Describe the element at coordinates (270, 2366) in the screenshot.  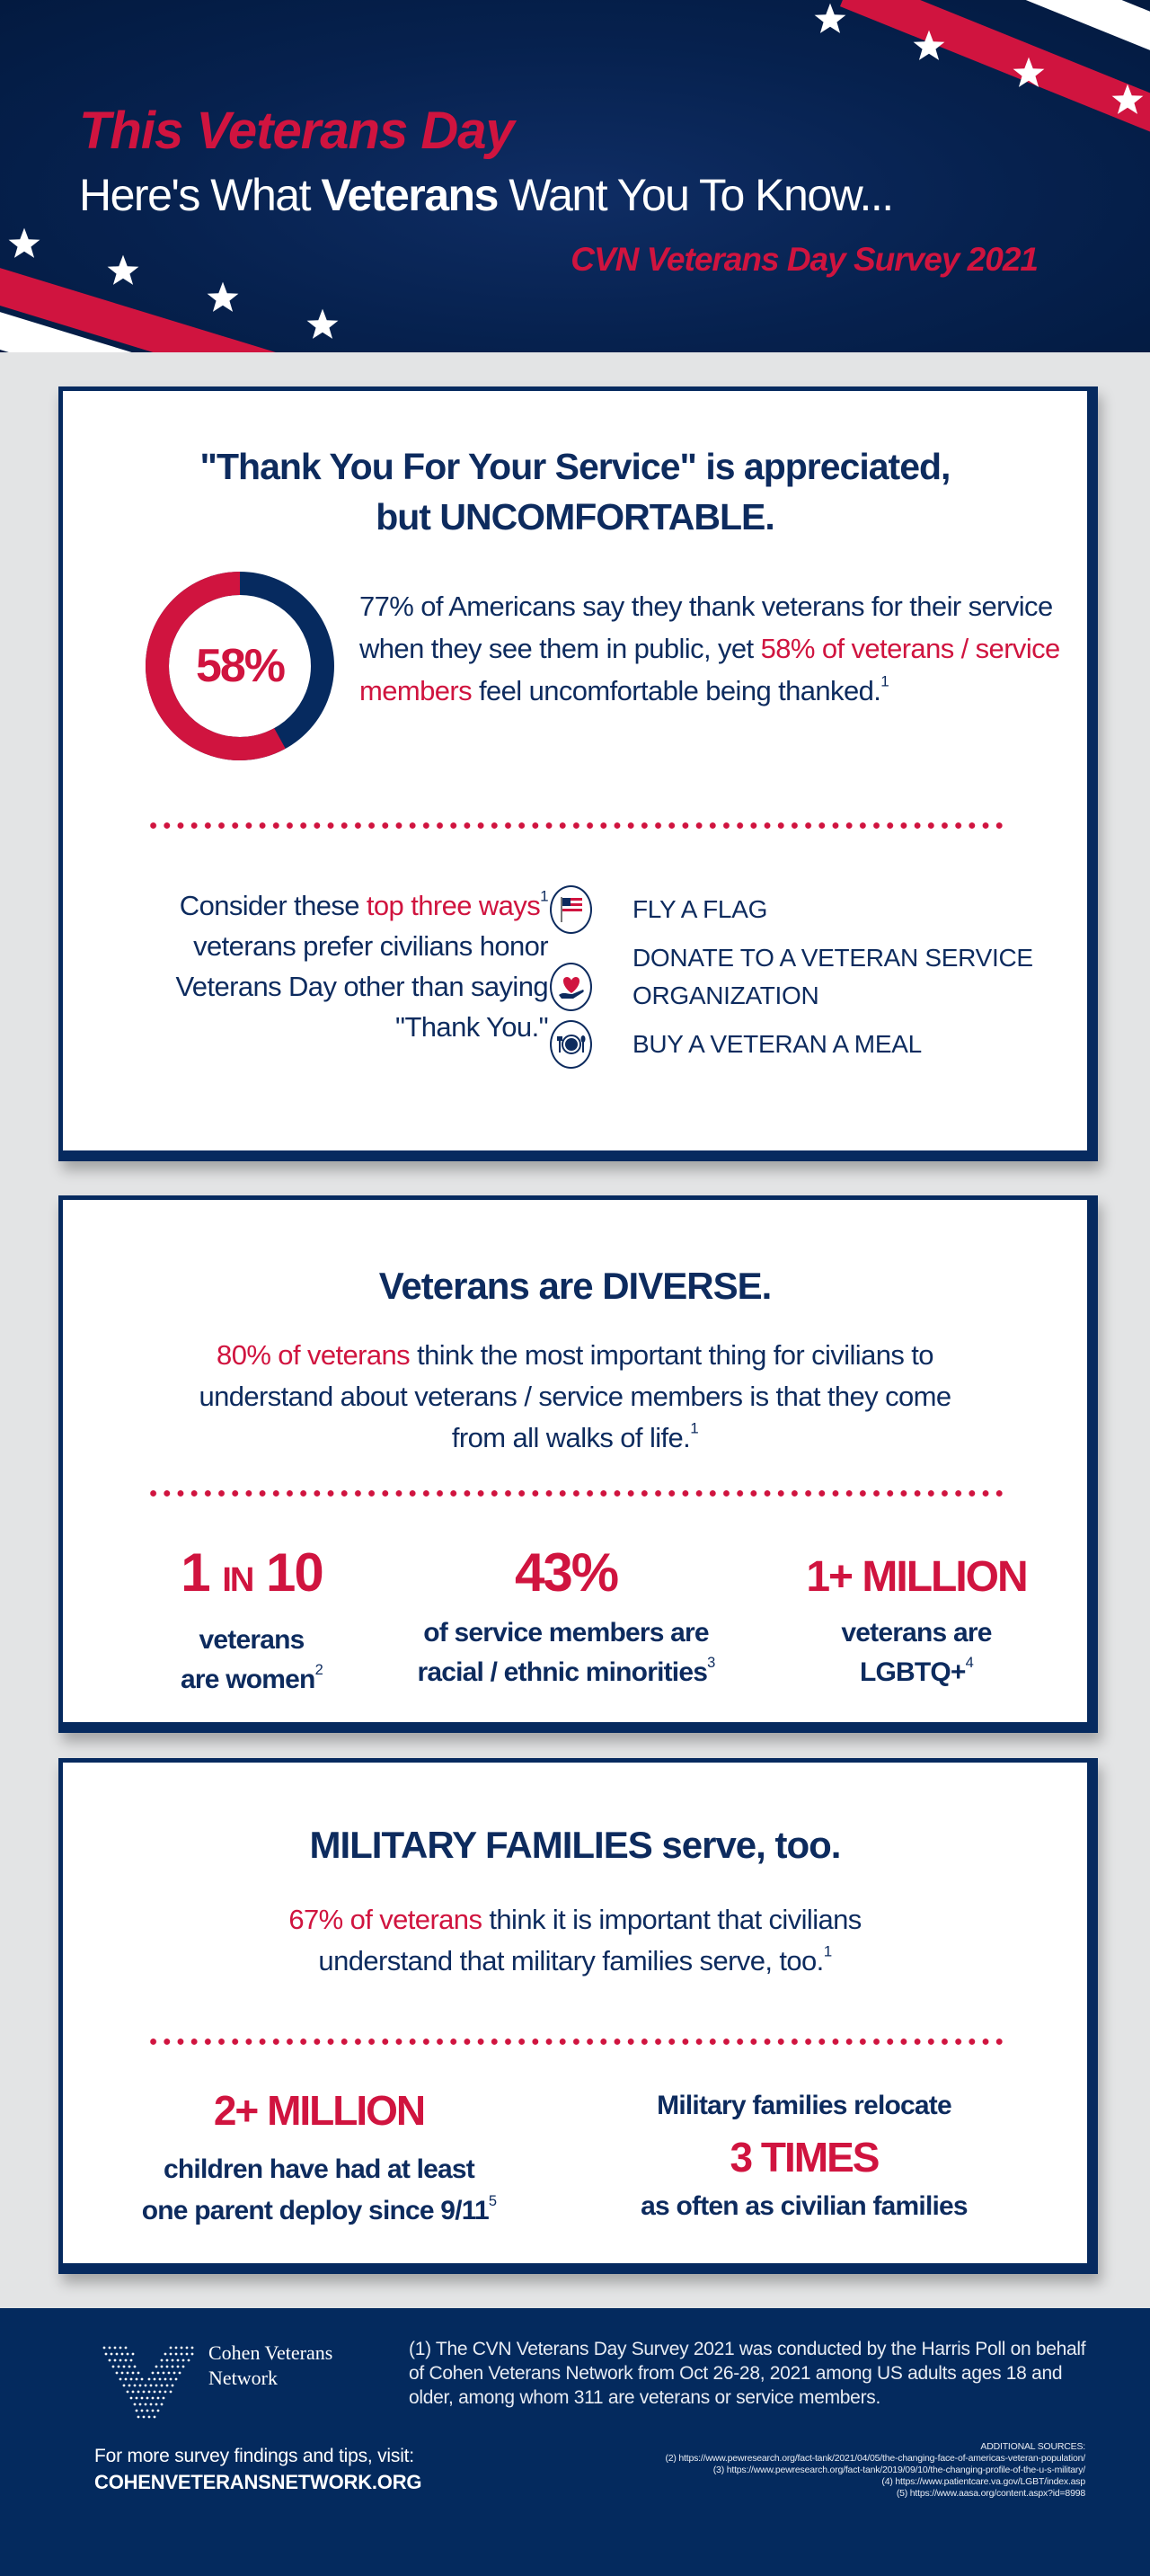
I see `cvn-logo-text: Cohen Veterans Network` at that location.